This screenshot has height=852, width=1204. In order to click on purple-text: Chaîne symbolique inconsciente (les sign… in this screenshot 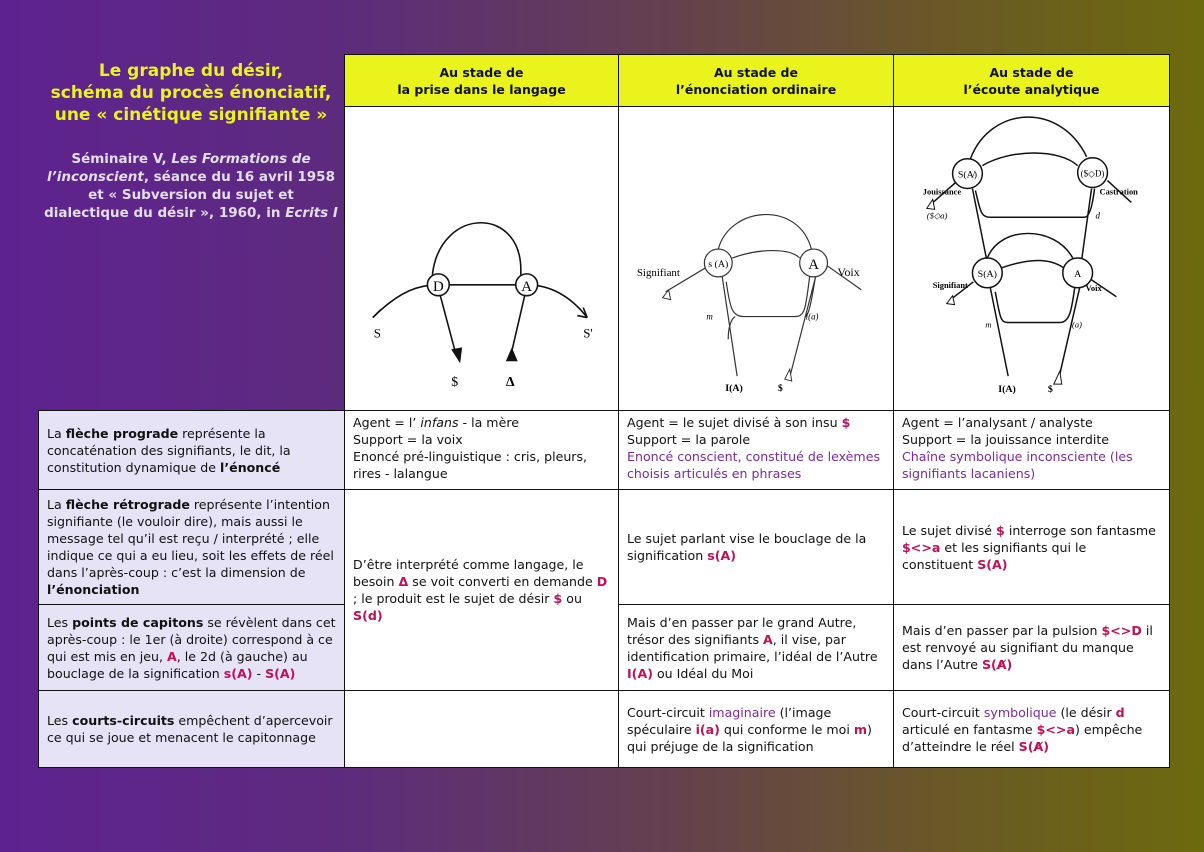, I will do `click(1017, 465)`.